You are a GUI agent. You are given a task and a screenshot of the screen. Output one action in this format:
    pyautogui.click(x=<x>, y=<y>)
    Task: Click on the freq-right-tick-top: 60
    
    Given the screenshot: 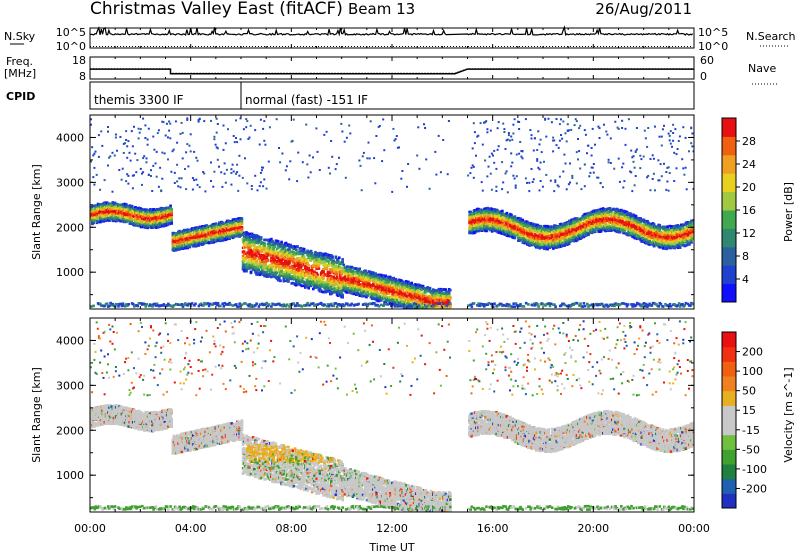 What is the action you would take?
    pyautogui.click(x=707, y=60)
    